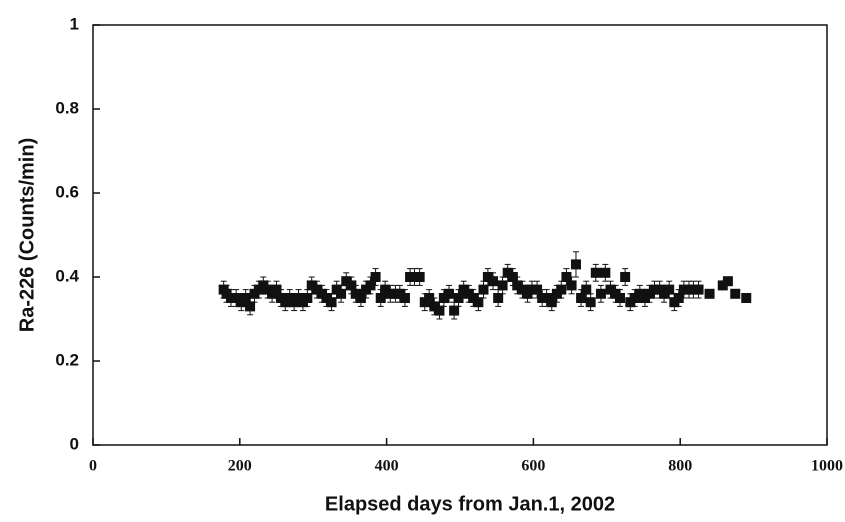 This screenshot has width=845, height=522. Describe the element at coordinates (67, 359) in the screenshot. I see `y-tick-label: 0.2` at that location.